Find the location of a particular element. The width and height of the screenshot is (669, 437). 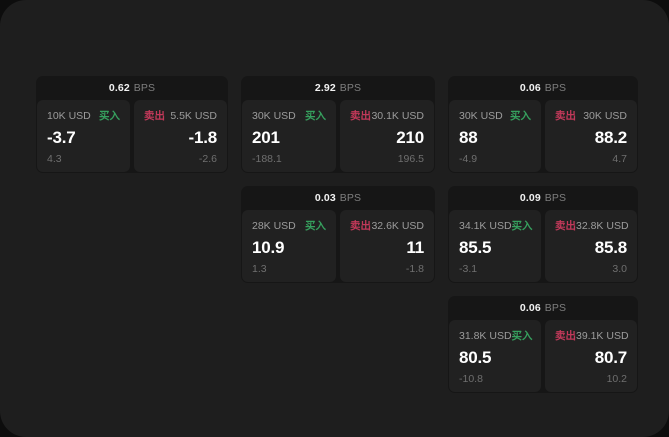

quote-card-3-1-buy-header: 30K USD 买入 is located at coordinates (495, 116).